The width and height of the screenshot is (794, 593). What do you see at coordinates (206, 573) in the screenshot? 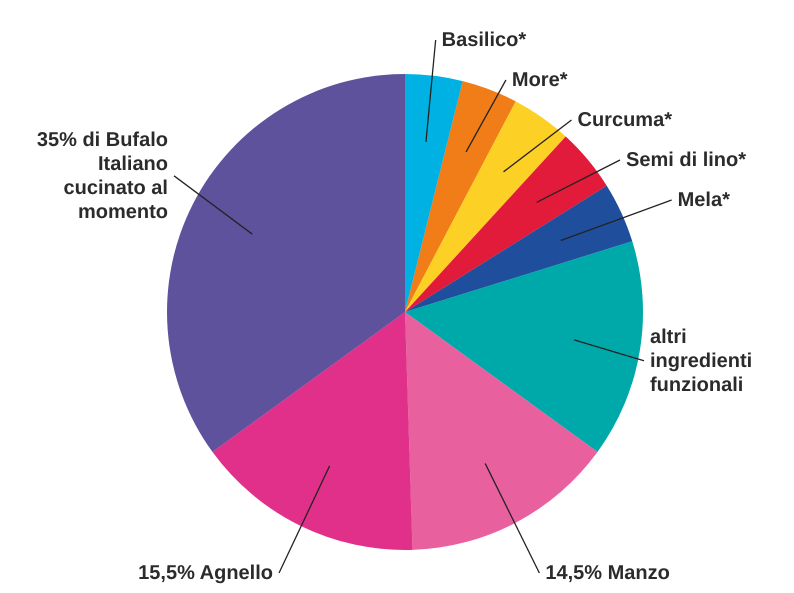
I see `slice-label: 15,5% Agnello` at bounding box center [206, 573].